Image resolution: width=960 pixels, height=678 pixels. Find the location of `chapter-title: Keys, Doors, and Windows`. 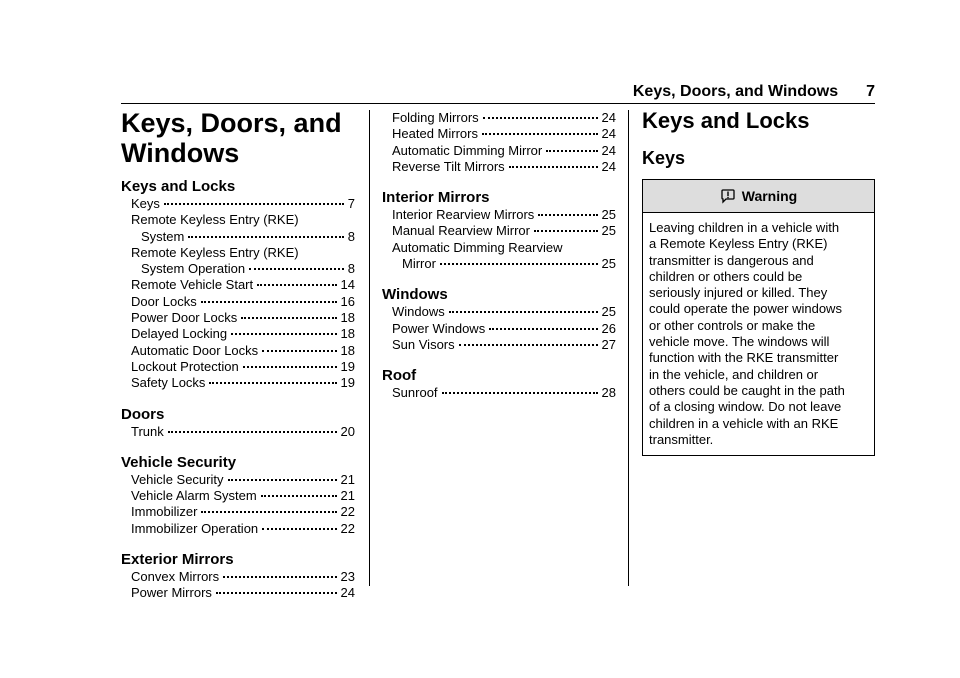

chapter-title: Keys, Doors, and Windows is located at coordinates (231, 138).